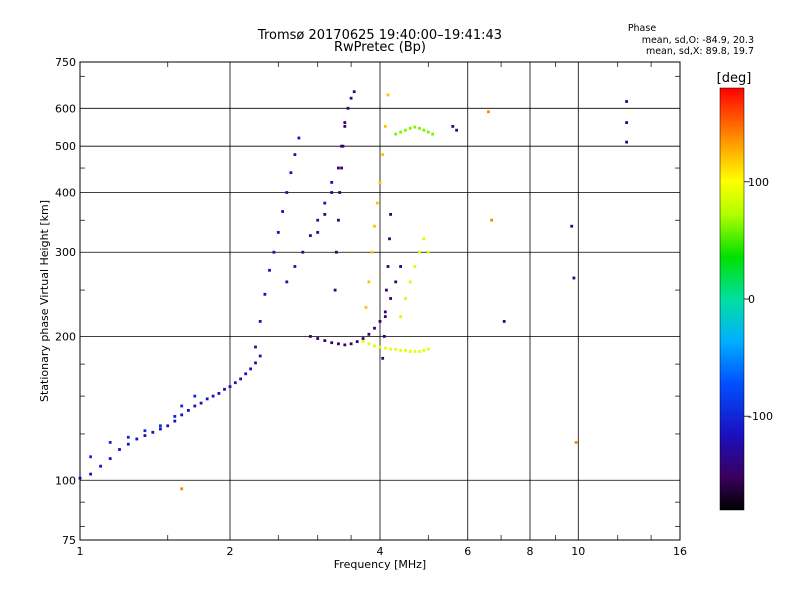 The height and width of the screenshot is (600, 800). I want to click on y-tick-label: 200, so click(65, 336).